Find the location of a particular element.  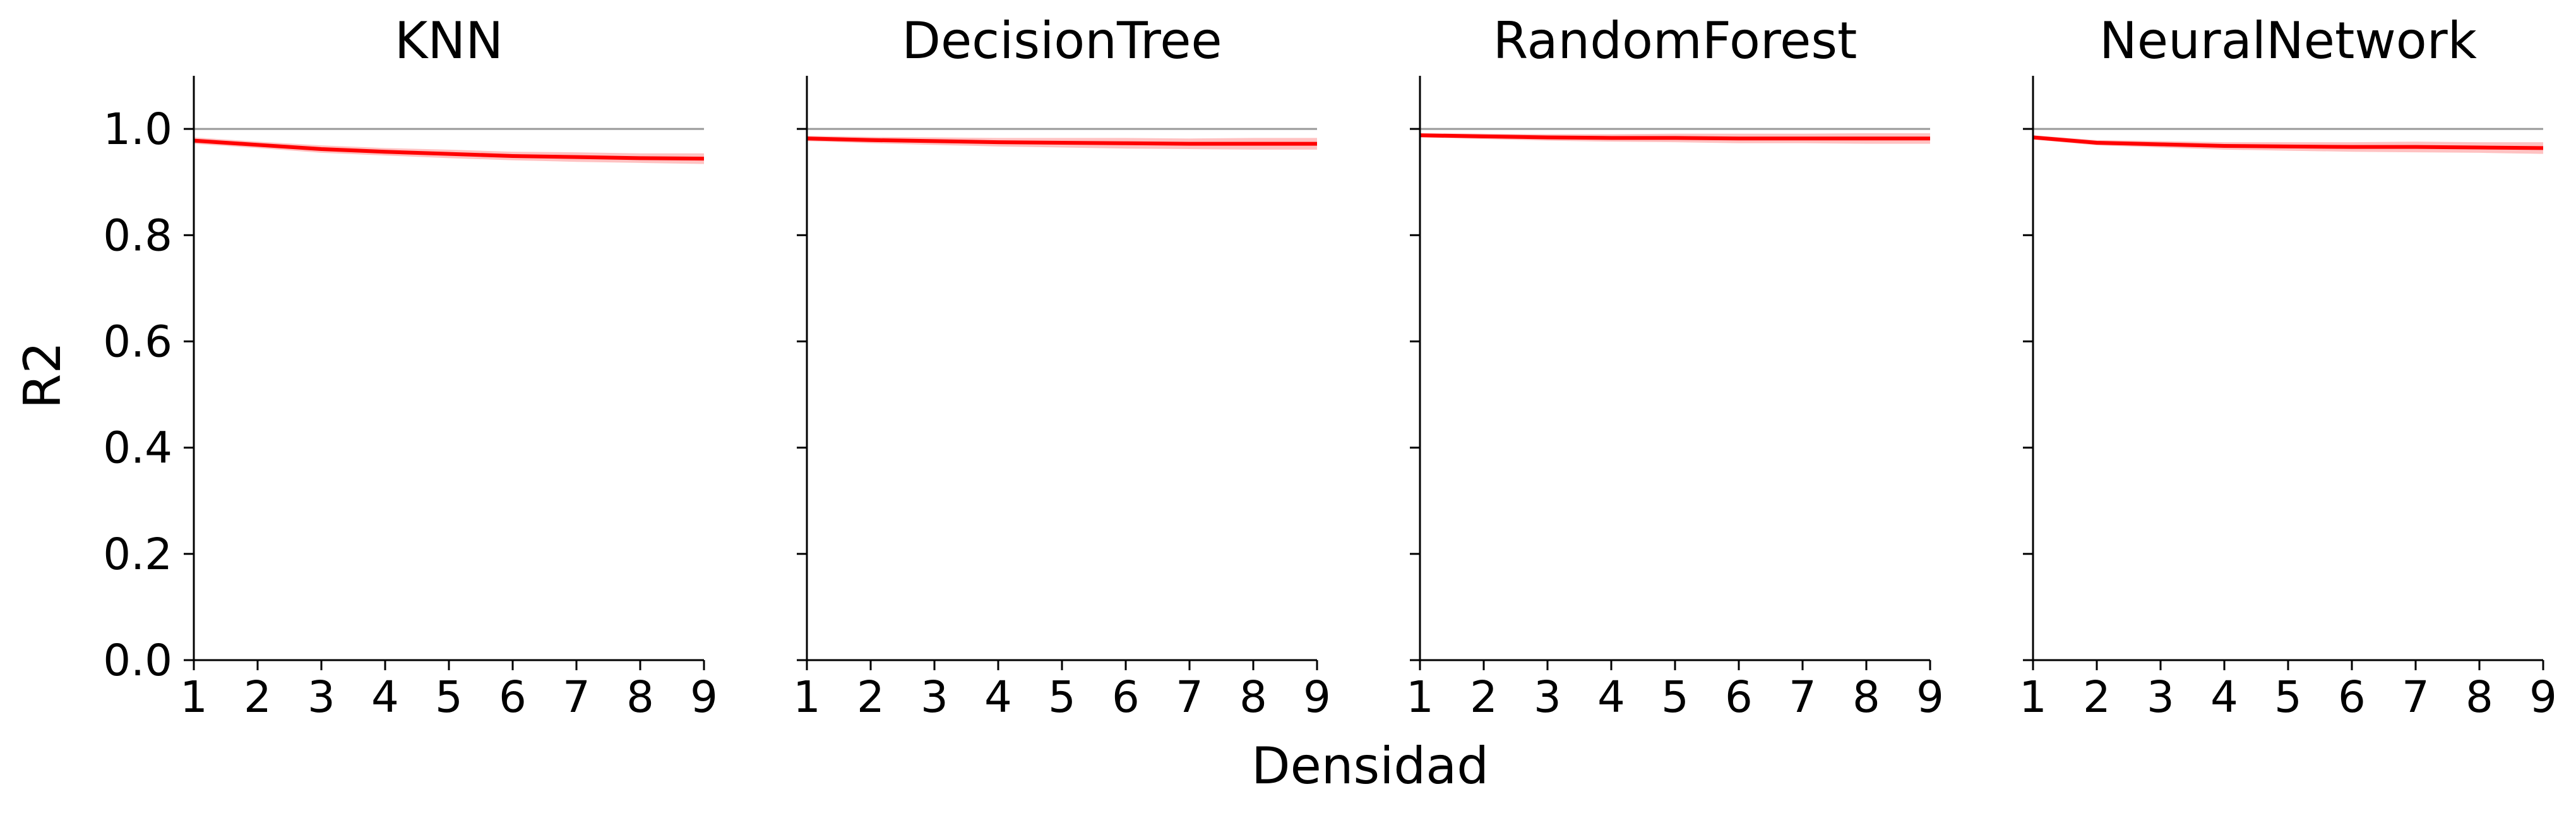

y-tick-label: 0.4 is located at coordinates (137, 449).